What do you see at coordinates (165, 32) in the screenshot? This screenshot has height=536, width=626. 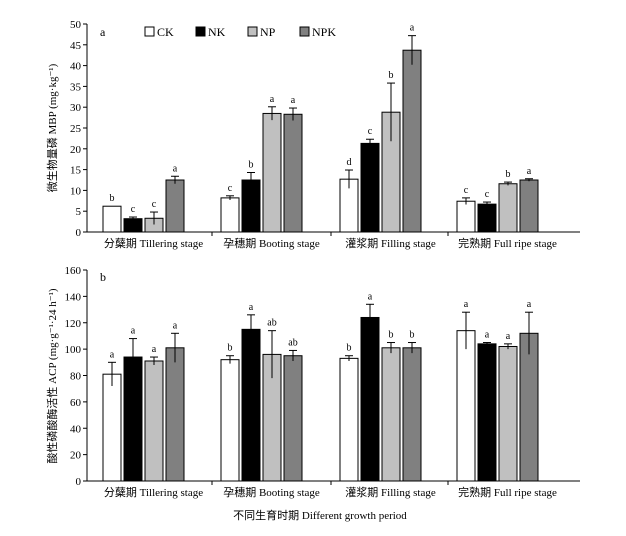 I see `legend-label-ck: CK` at bounding box center [165, 32].